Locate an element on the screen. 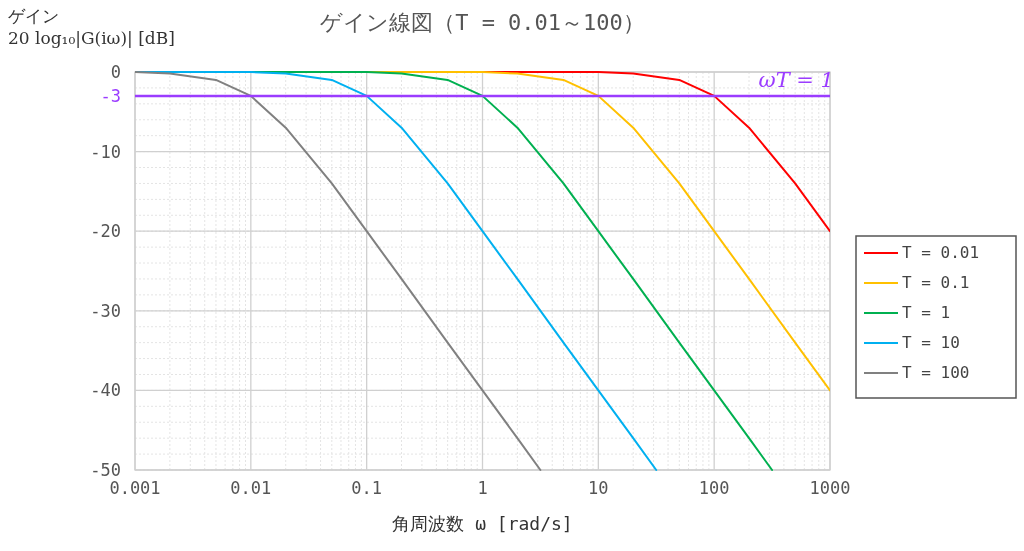 The image size is (1024, 551). x-tick-label: 0.1 is located at coordinates (367, 488).